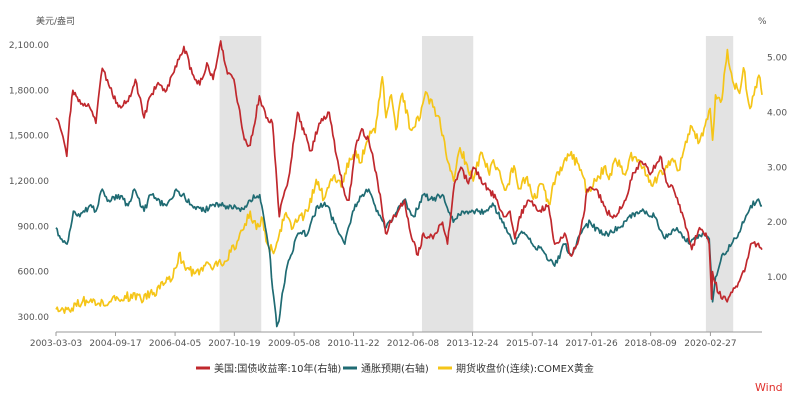 Image resolution: width=800 pixels, height=406 pixels. I want to click on x-tick-label: 2018-08-09, so click(650, 344).